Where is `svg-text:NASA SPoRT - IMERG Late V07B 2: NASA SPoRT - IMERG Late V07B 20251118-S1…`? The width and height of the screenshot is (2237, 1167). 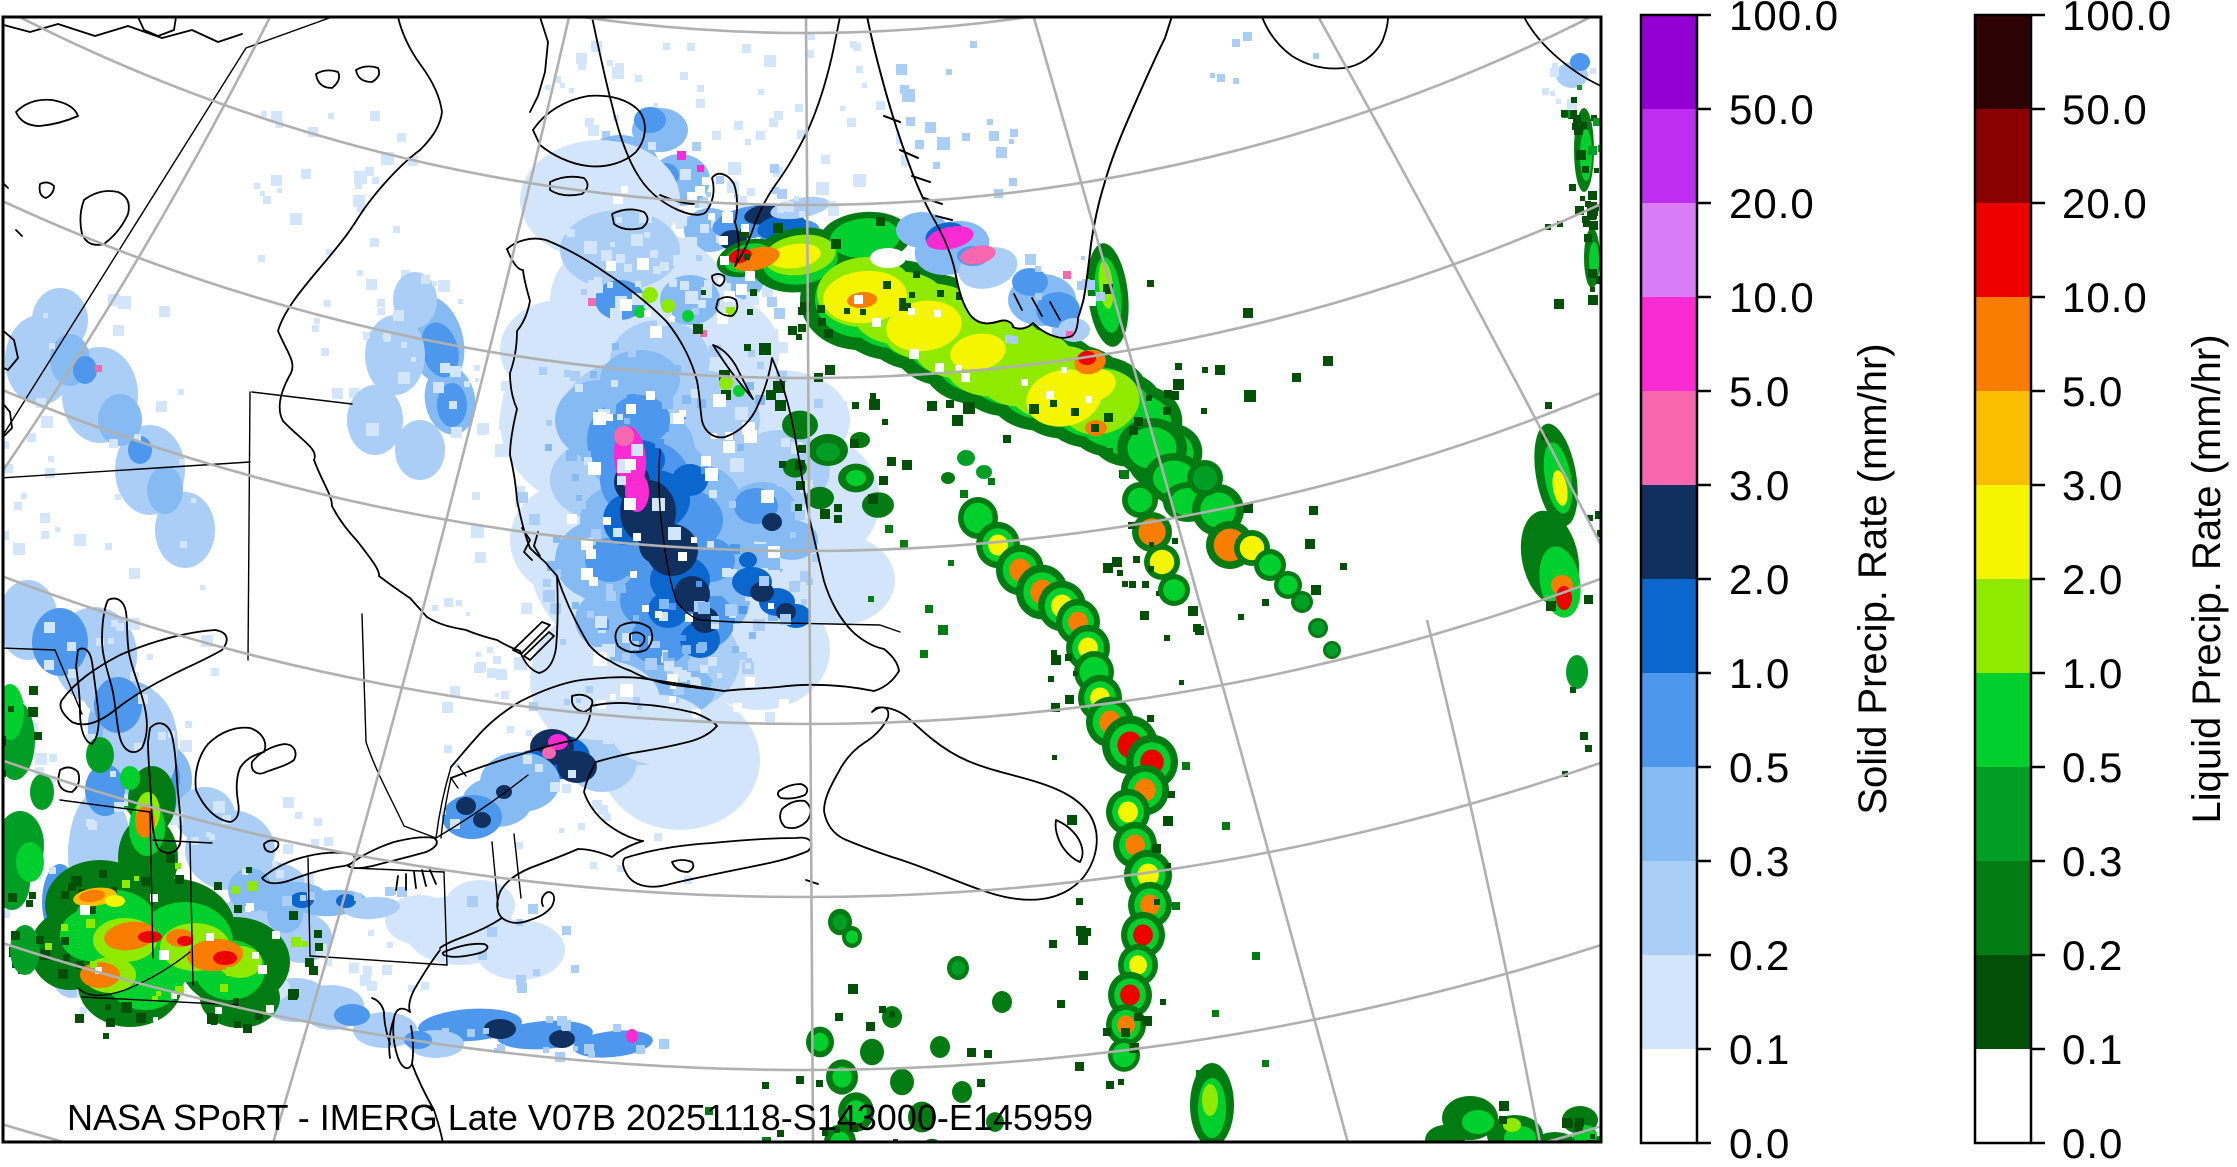 svg-text:NASA SPoRT - IMERG Late V07B 2: NASA SPoRT - IMERG Late V07B 20251118-S1… is located at coordinates (580, 1117).